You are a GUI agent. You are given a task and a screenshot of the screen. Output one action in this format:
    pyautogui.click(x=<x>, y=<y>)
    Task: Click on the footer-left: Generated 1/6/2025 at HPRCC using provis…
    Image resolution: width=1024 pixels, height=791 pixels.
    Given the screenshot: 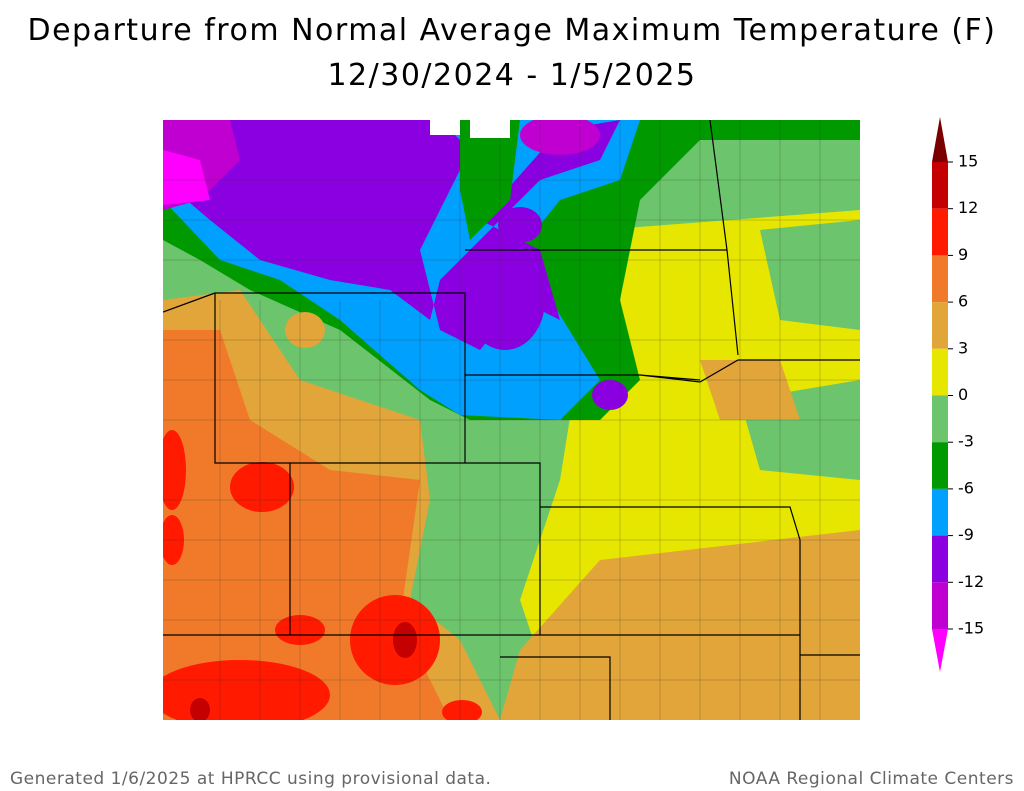 What is the action you would take?
    pyautogui.click(x=250, y=779)
    